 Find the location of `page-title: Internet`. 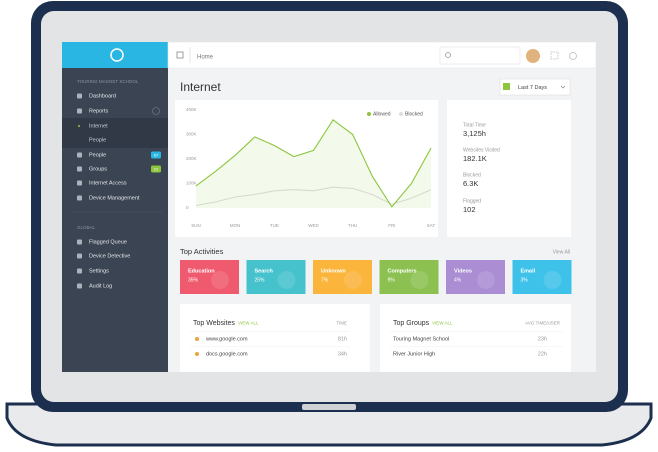

page-title: Internet is located at coordinates (200, 87).